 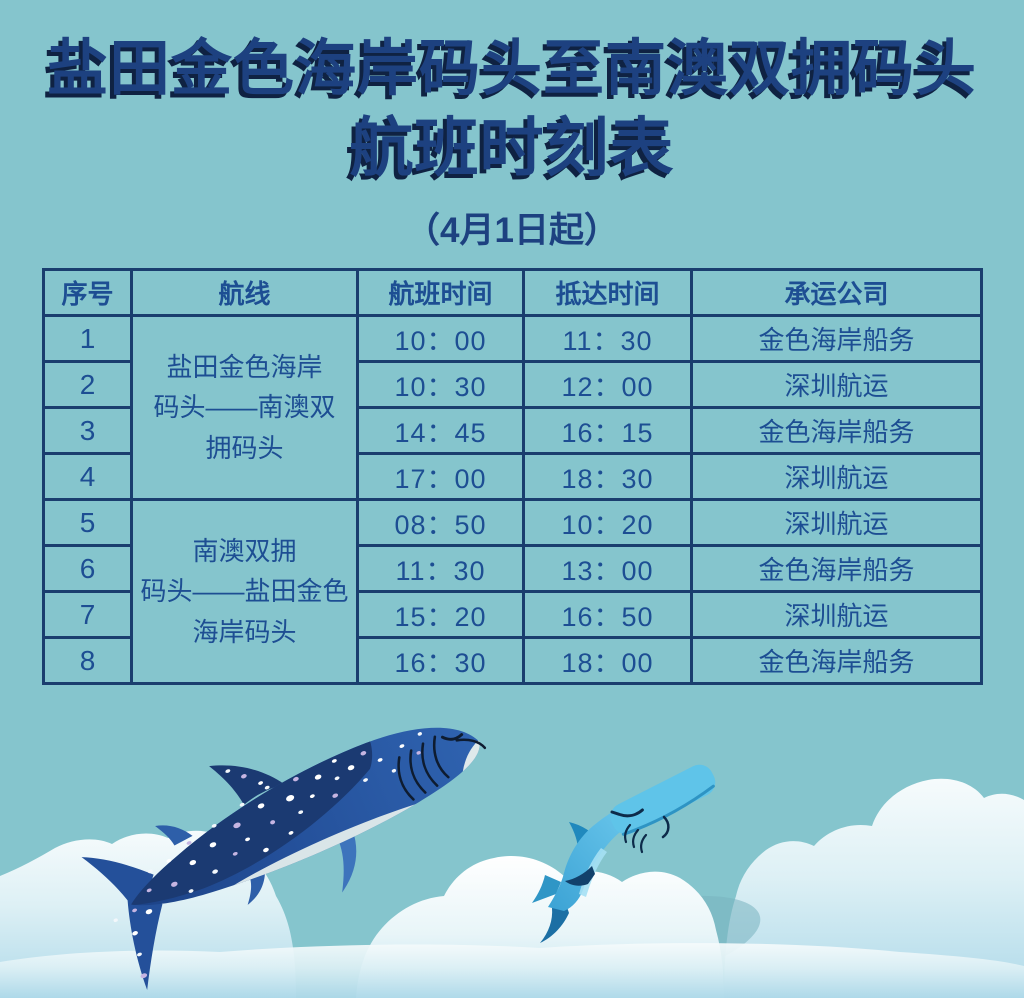 I want to click on route-cell-outbound: 盐田金色海岸 码头——南澳双 拥码头, so click(x=244, y=407).